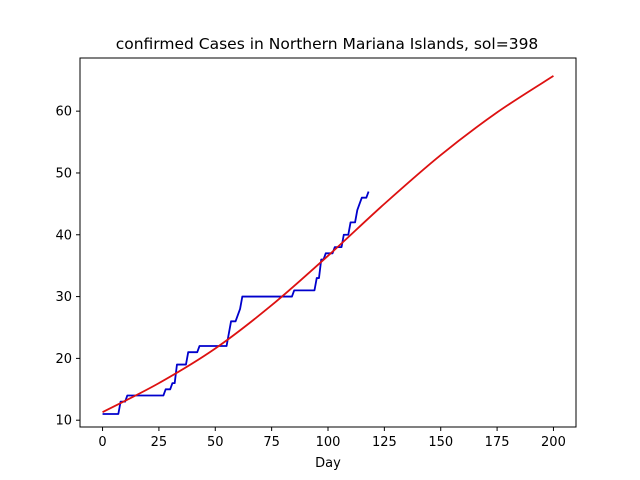 The width and height of the screenshot is (640, 480). I want to click on x-tick-label: 50, so click(215, 442).